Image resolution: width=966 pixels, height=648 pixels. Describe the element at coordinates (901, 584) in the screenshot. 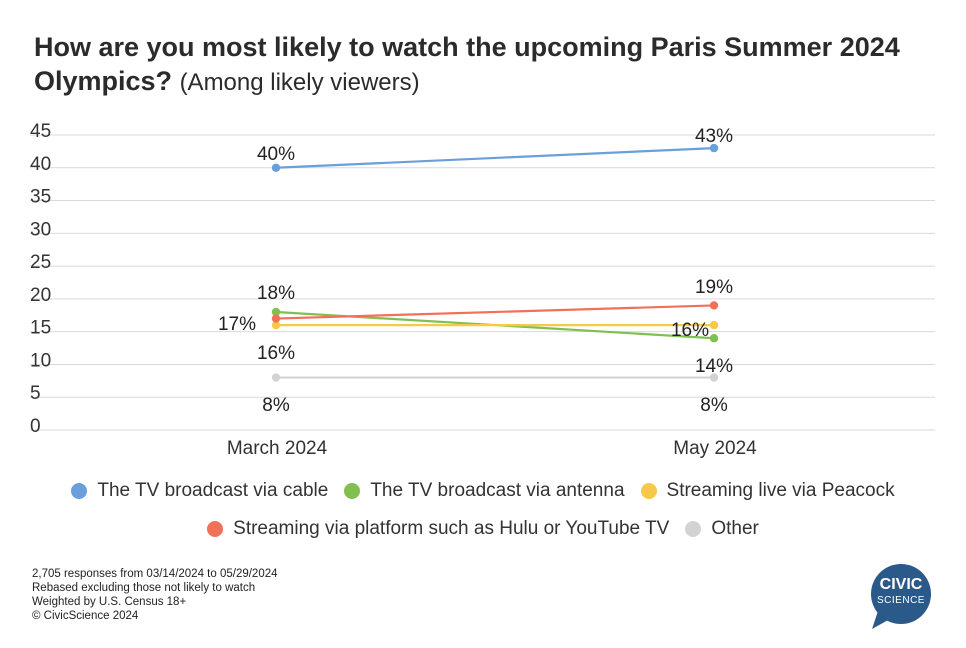

I see `logo-text-civic: CIVIC` at that location.